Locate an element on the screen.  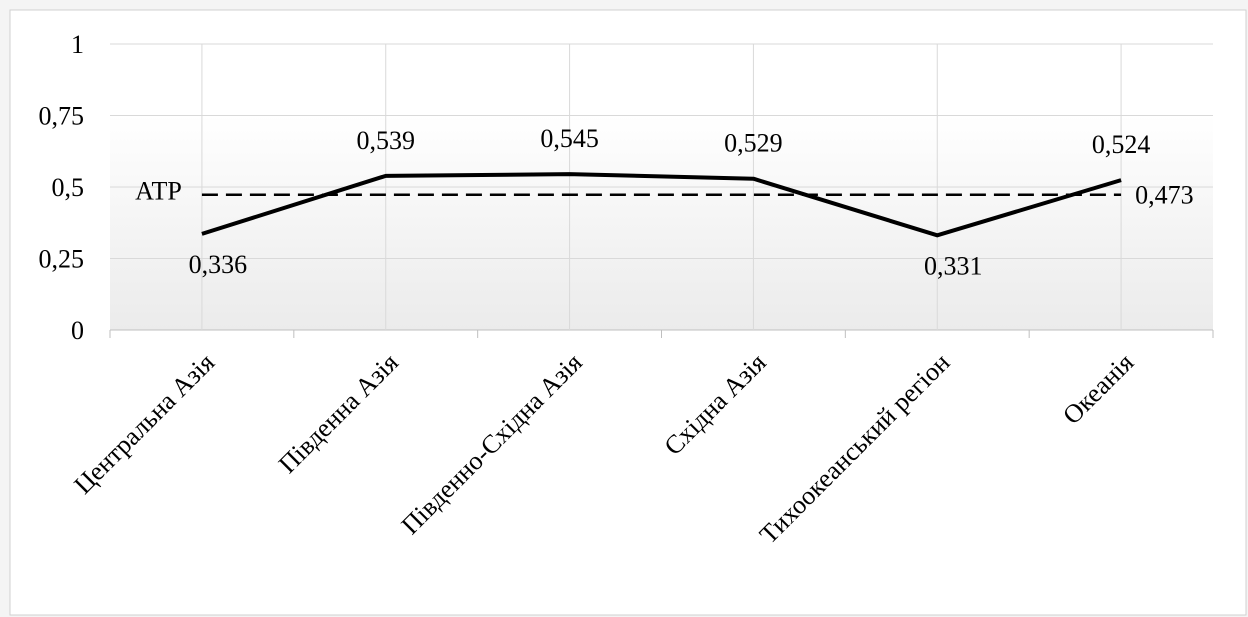
y-tick-label: 0,5 is located at coordinates (68, 187).